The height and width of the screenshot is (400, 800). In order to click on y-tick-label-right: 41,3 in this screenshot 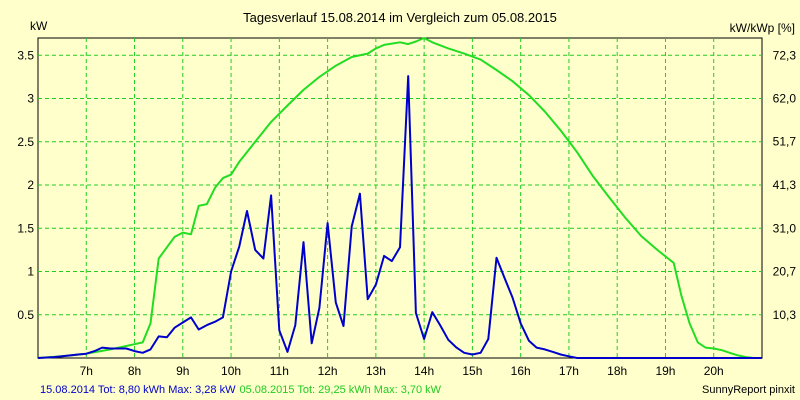, I will do `click(785, 185)`.